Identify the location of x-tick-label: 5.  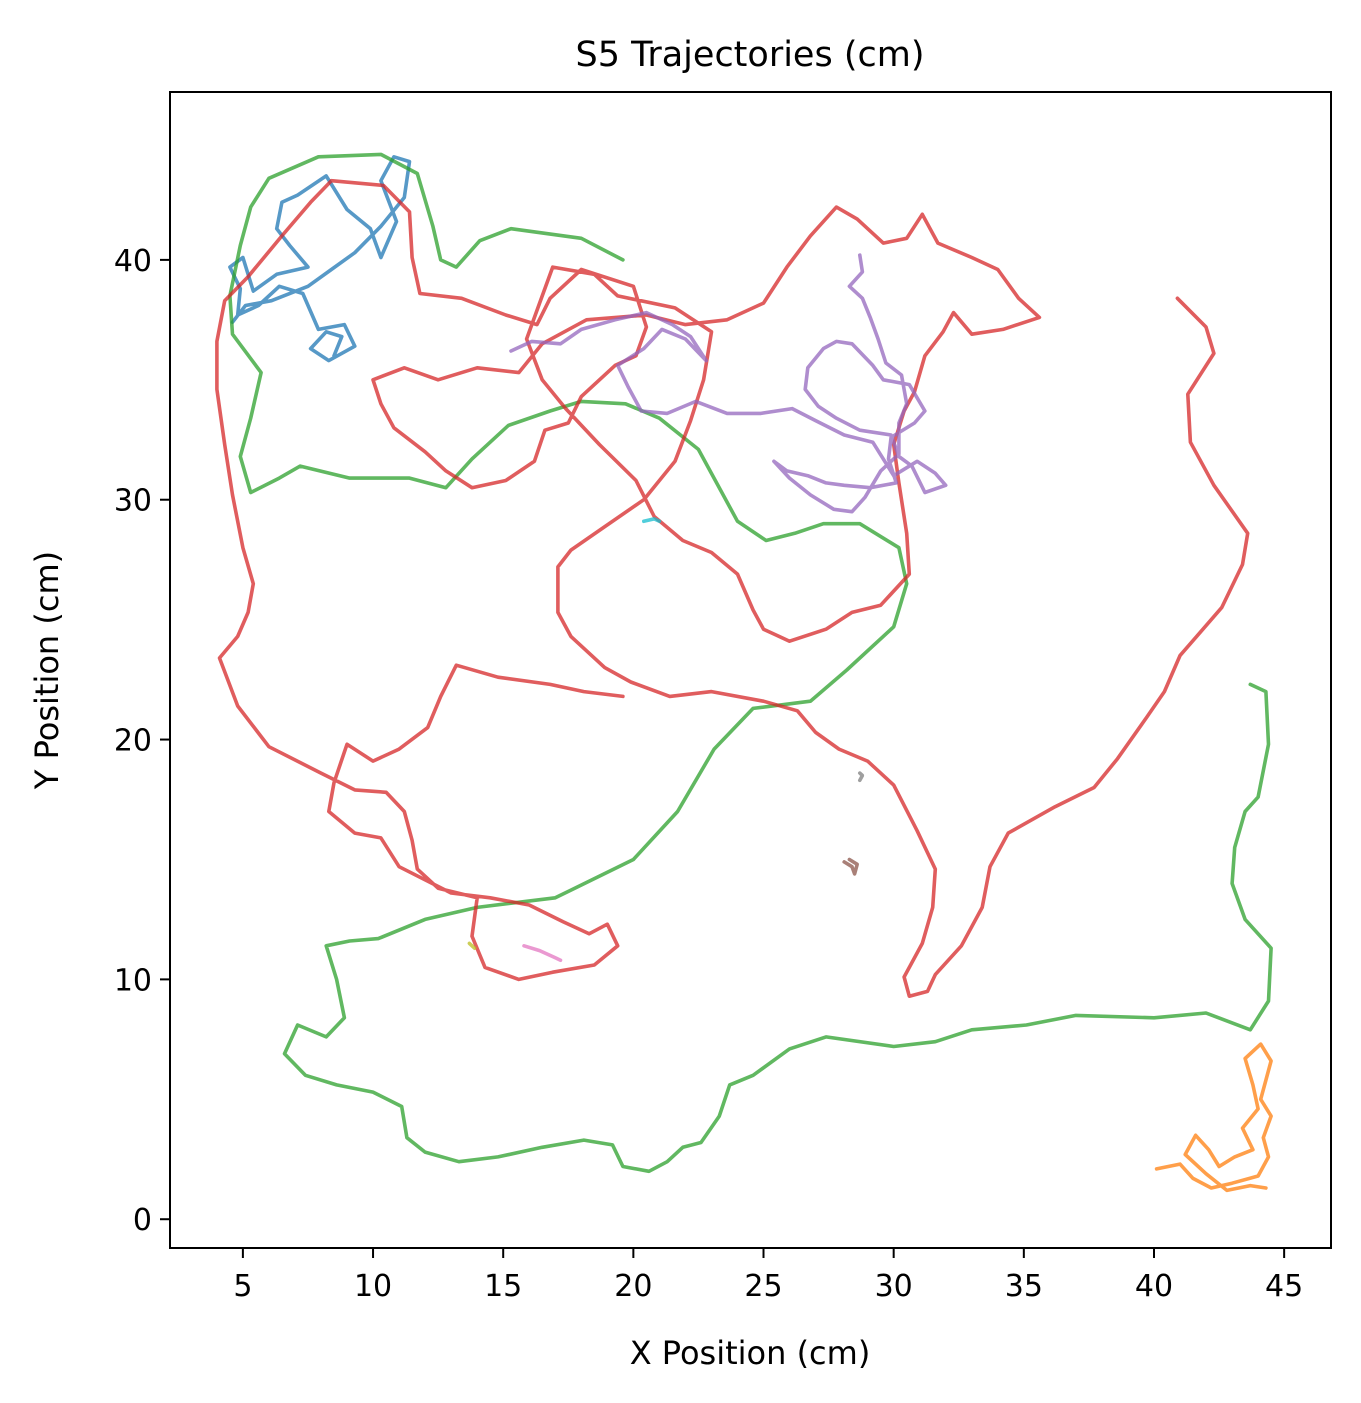
(242, 1286).